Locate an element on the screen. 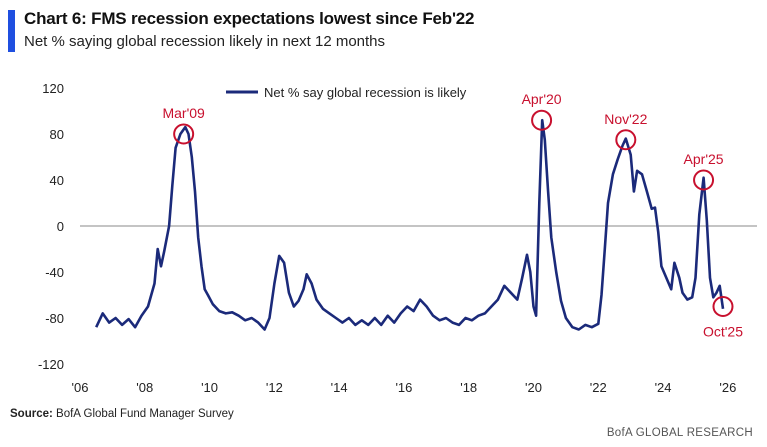  x-tick-label: '06 is located at coordinates (80, 387).